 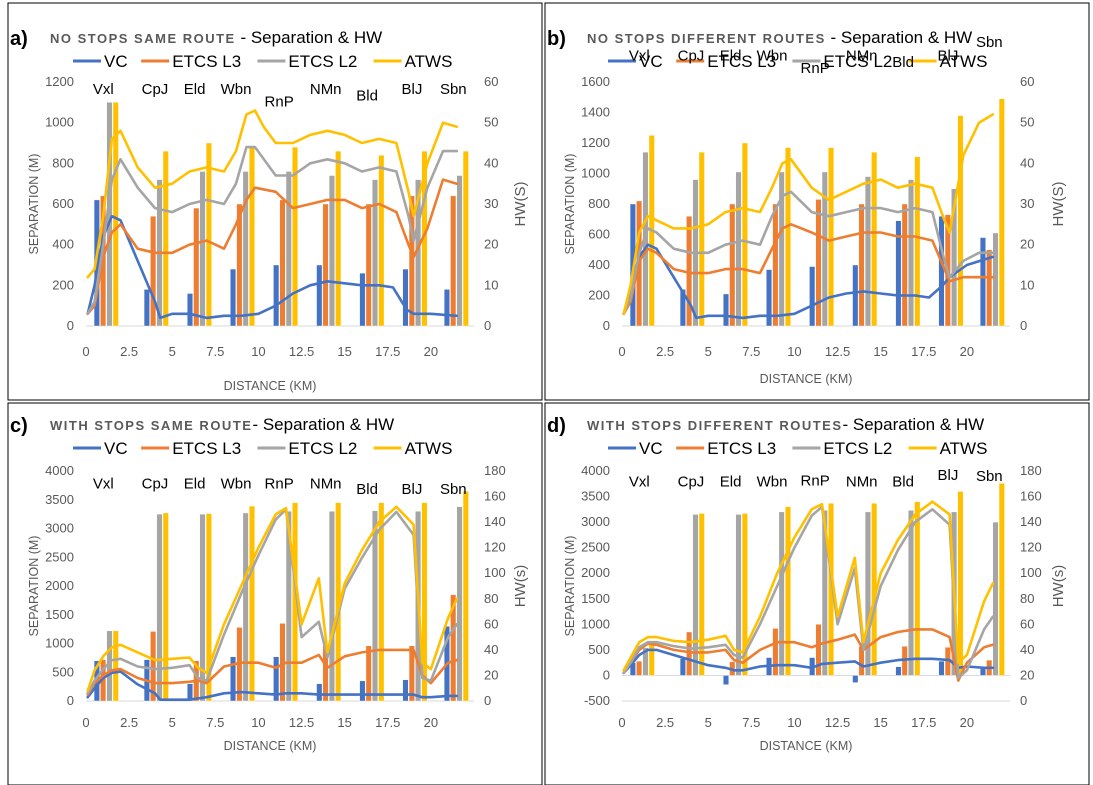 I want to click on legend-item-vc: VC, so click(x=635, y=448).